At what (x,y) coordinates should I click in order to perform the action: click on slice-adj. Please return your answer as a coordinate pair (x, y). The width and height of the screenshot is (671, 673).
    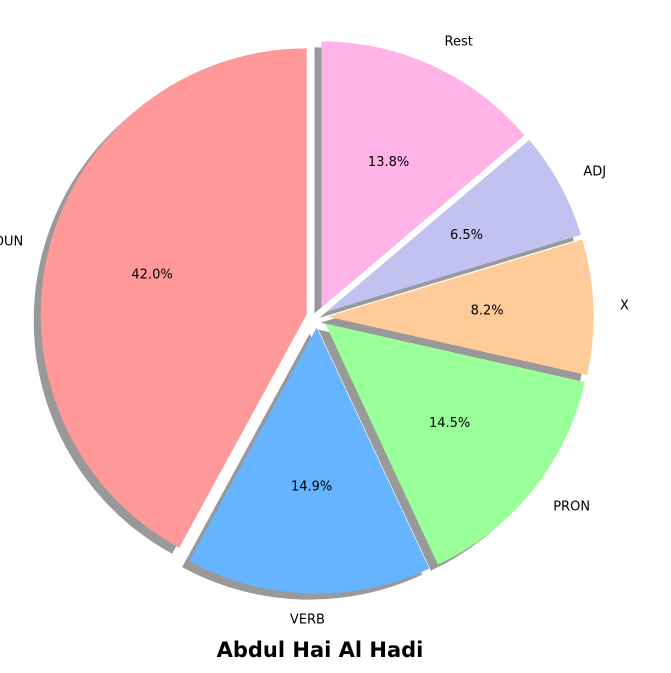
    Looking at the image, I should click on (453, 225).